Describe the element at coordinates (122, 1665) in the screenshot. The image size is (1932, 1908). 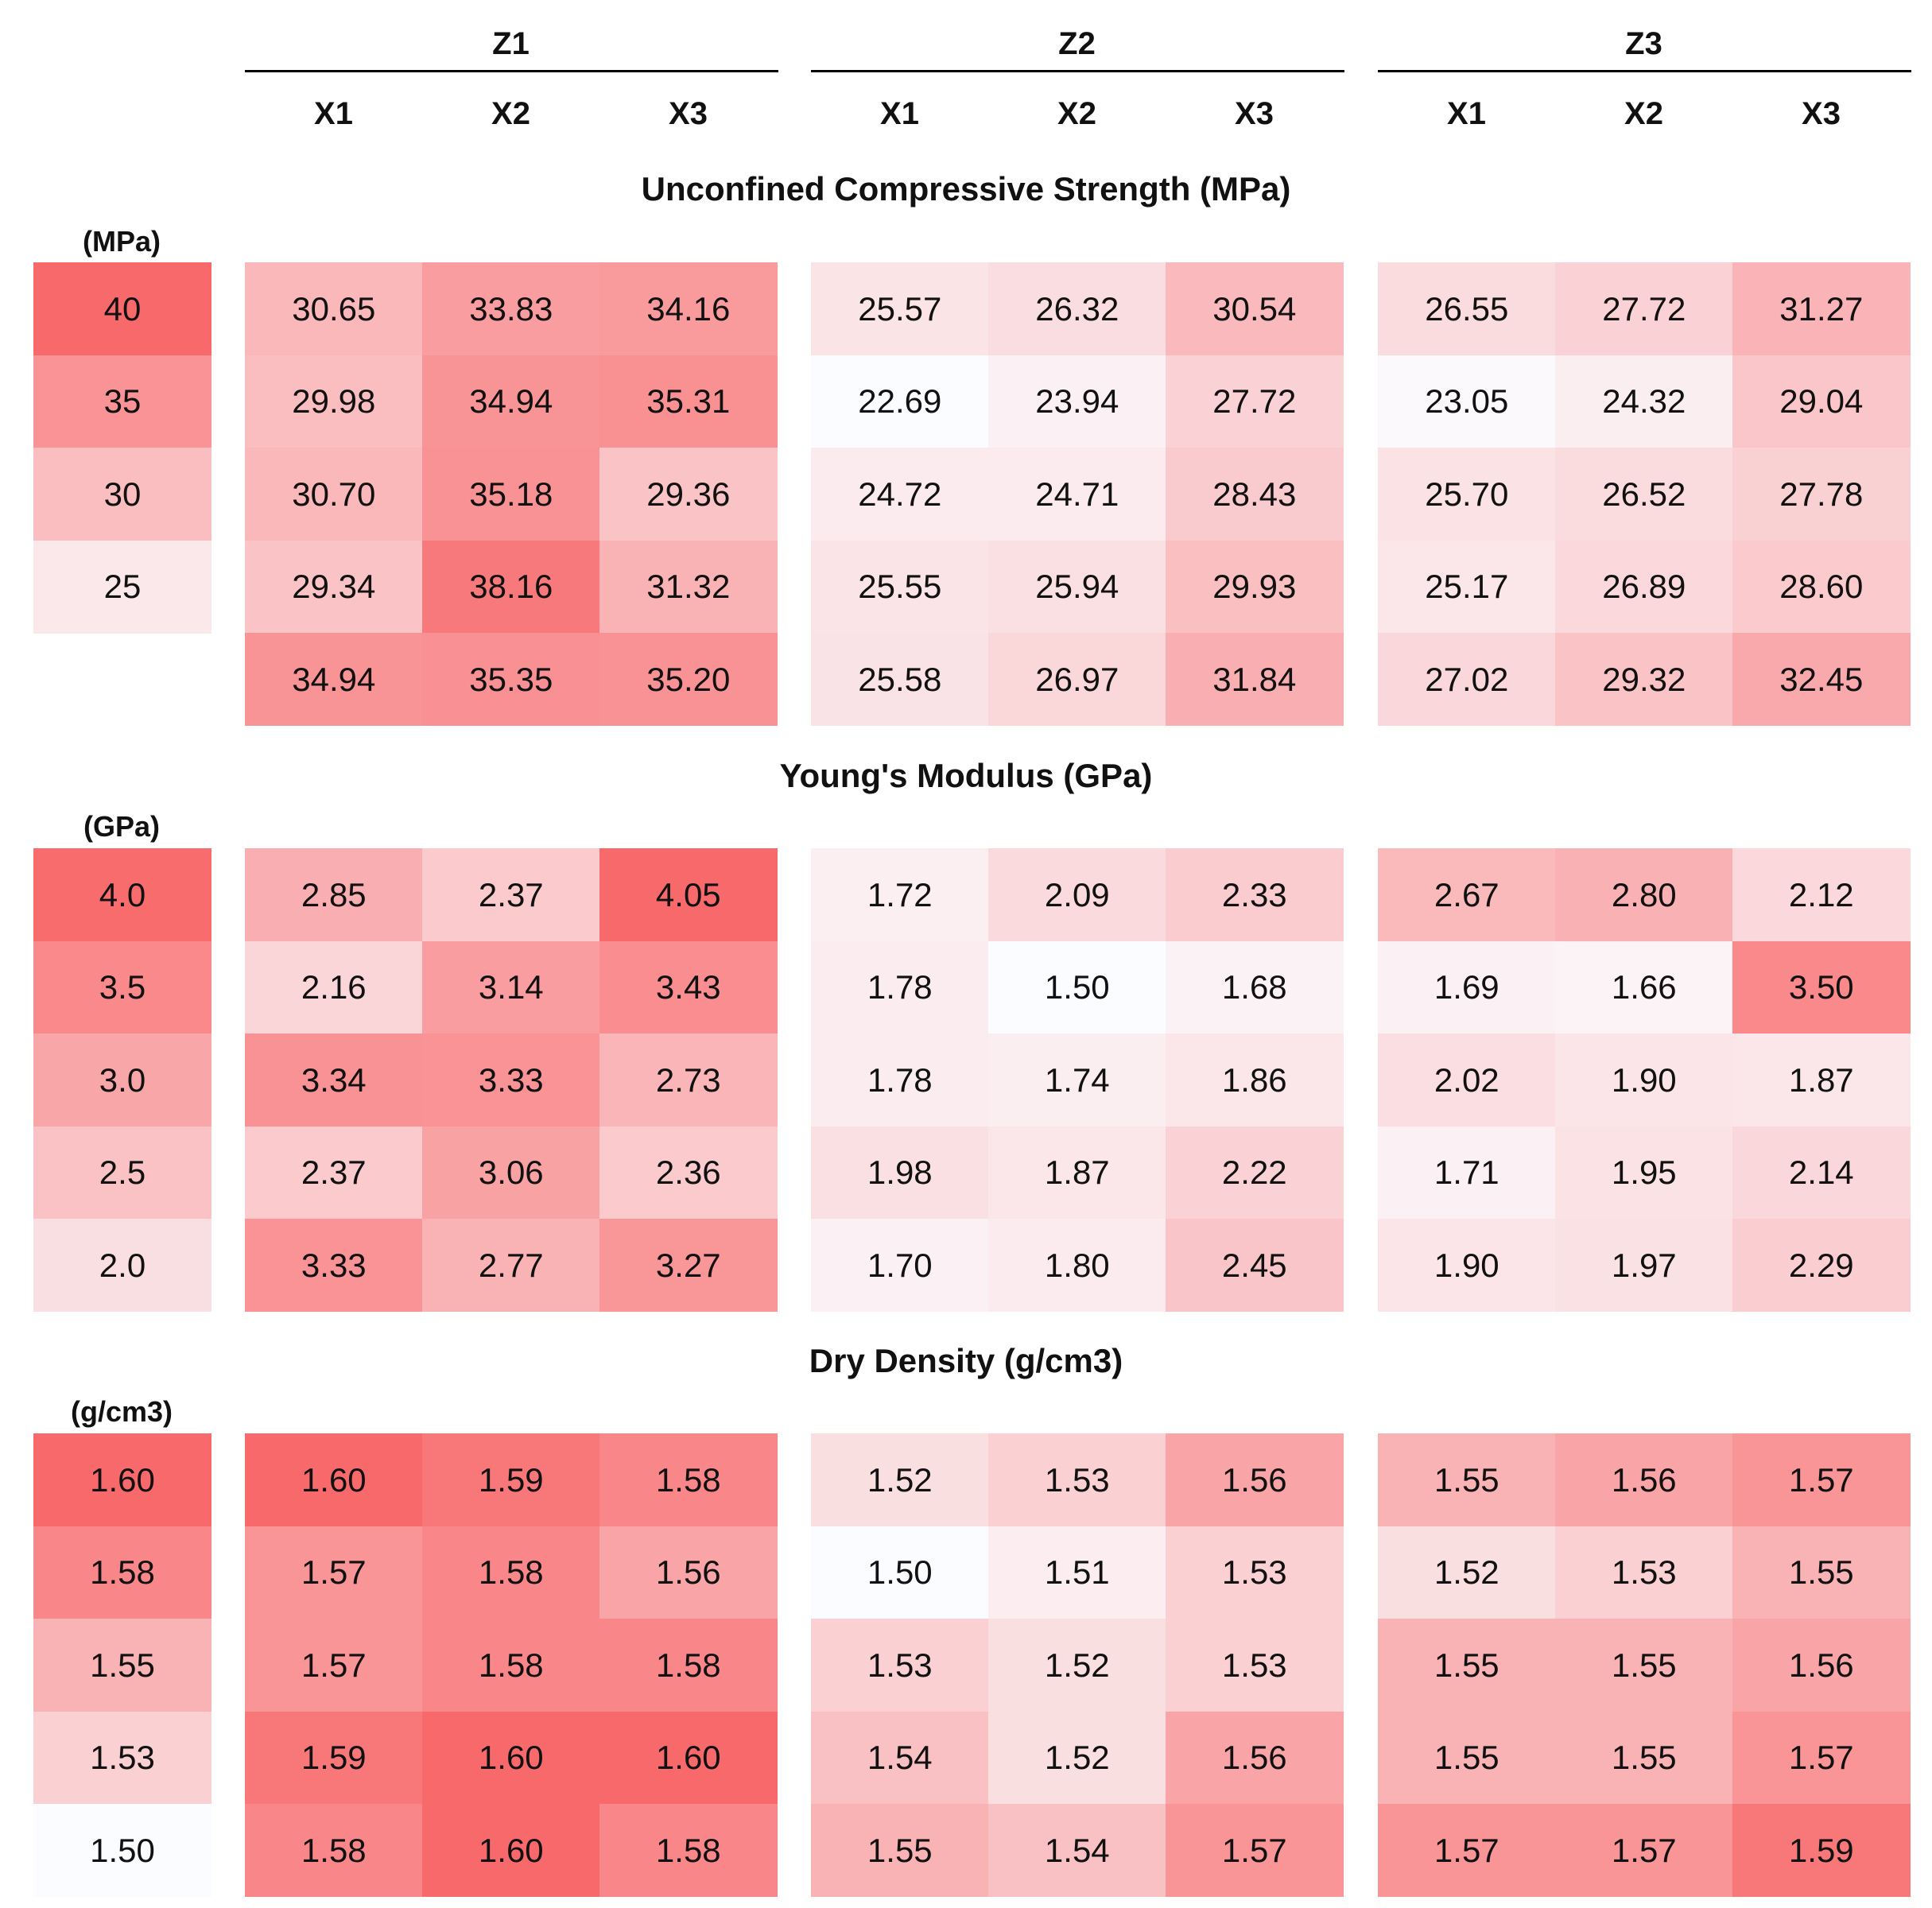
I see `legend-swatch: 1.55` at that location.